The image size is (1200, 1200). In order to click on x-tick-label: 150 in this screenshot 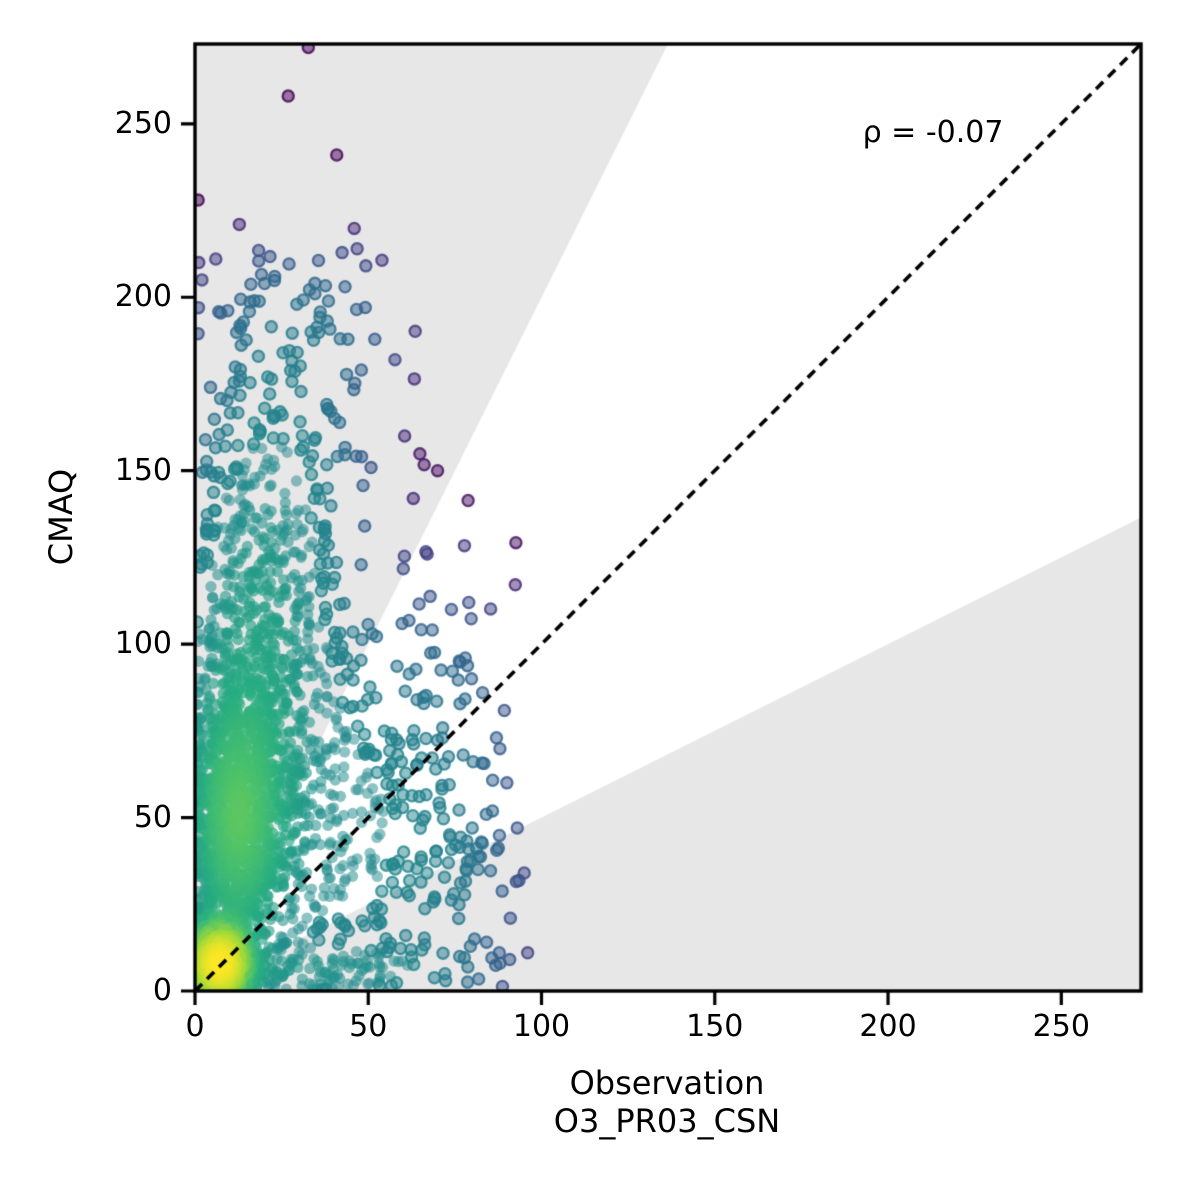, I will do `click(715, 1026)`.